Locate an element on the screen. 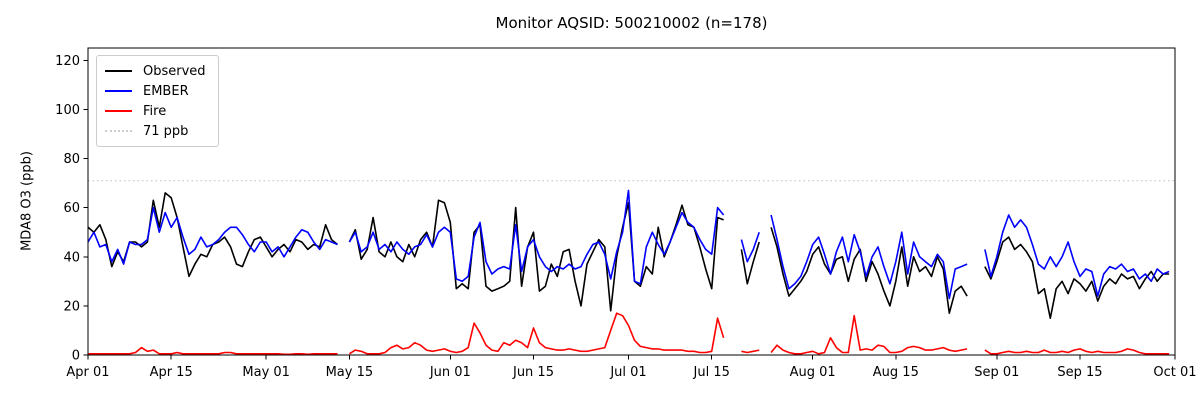  observed-line-swatch-icon is located at coordinates (118, 71).